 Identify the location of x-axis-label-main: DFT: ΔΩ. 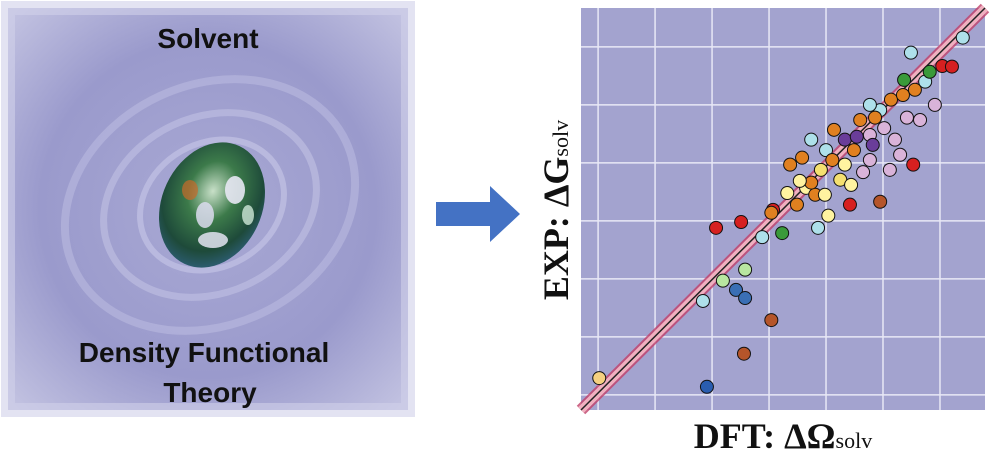
(765, 436).